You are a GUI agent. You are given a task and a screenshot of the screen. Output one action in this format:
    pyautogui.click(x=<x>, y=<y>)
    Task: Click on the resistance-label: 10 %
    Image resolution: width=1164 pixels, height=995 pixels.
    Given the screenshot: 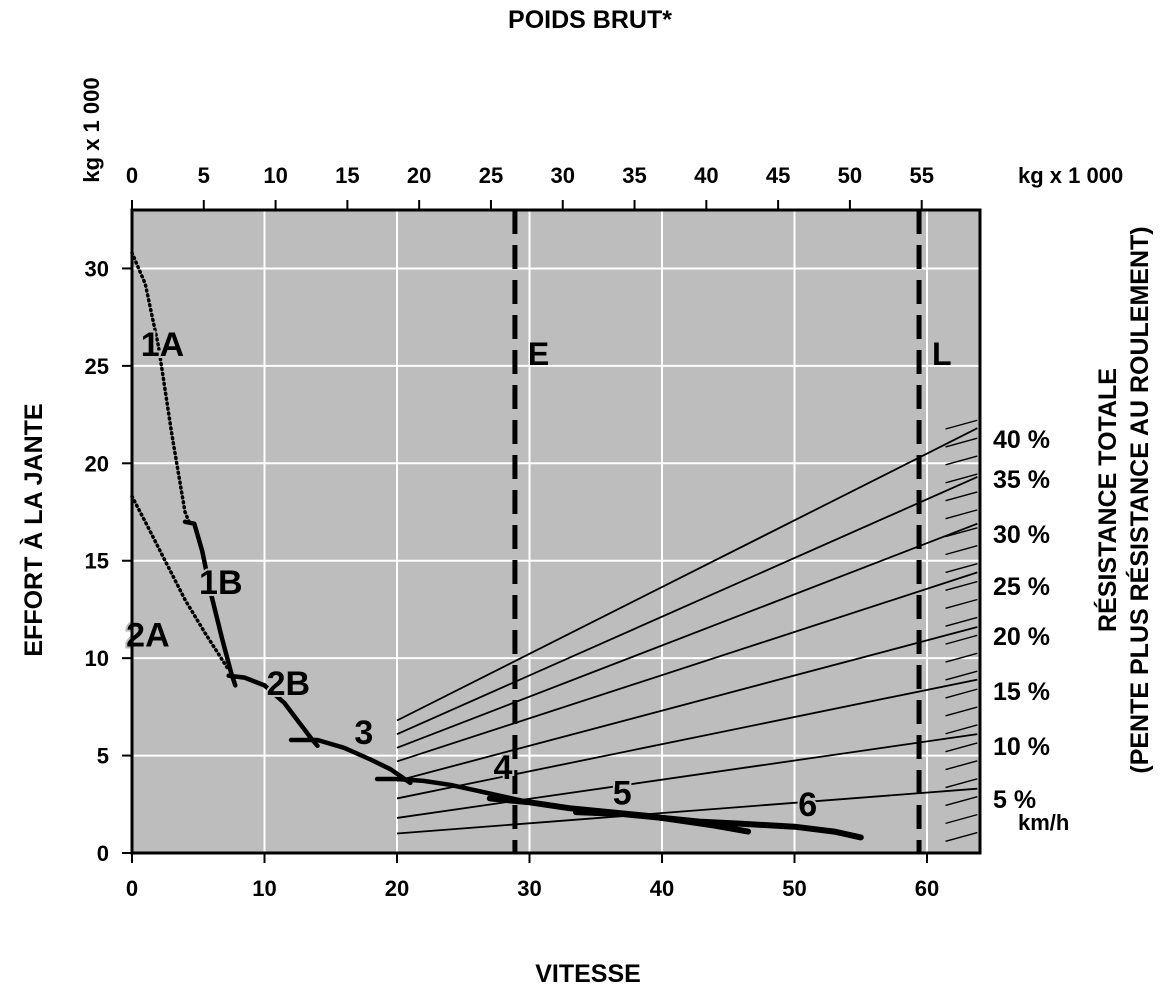 What is the action you would take?
    pyautogui.click(x=1021, y=747)
    